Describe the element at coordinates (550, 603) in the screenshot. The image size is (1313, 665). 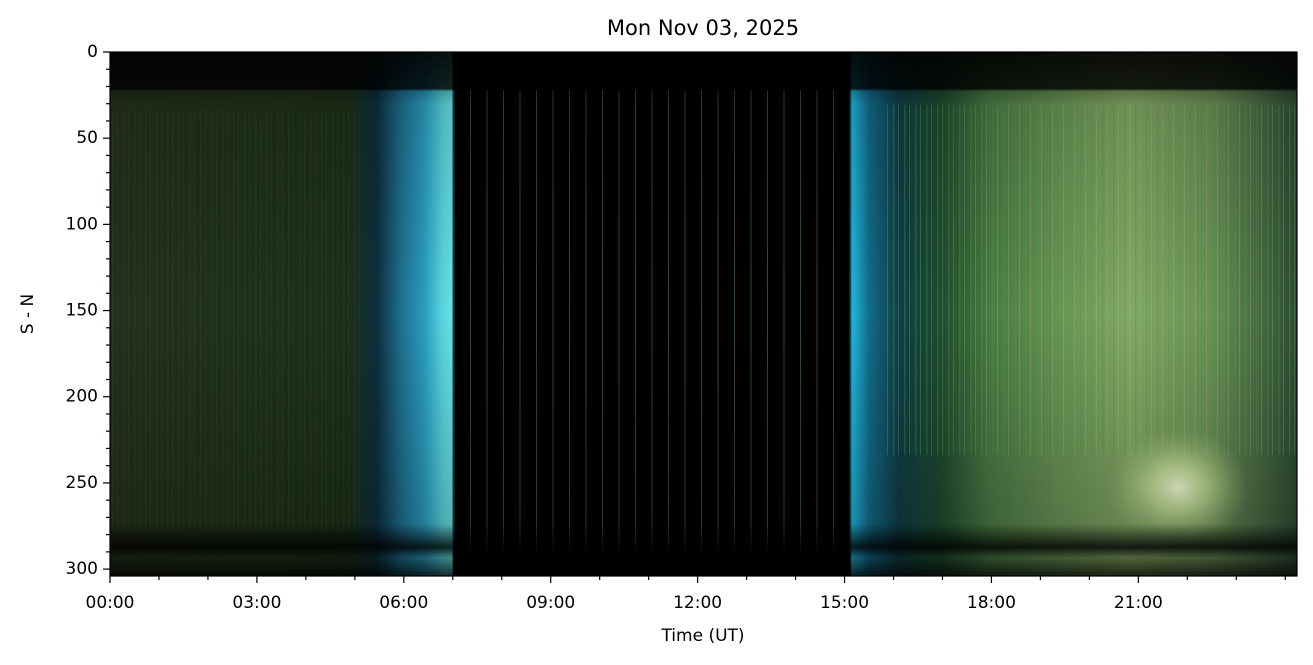
I see `x-tick-label: 09:00` at that location.